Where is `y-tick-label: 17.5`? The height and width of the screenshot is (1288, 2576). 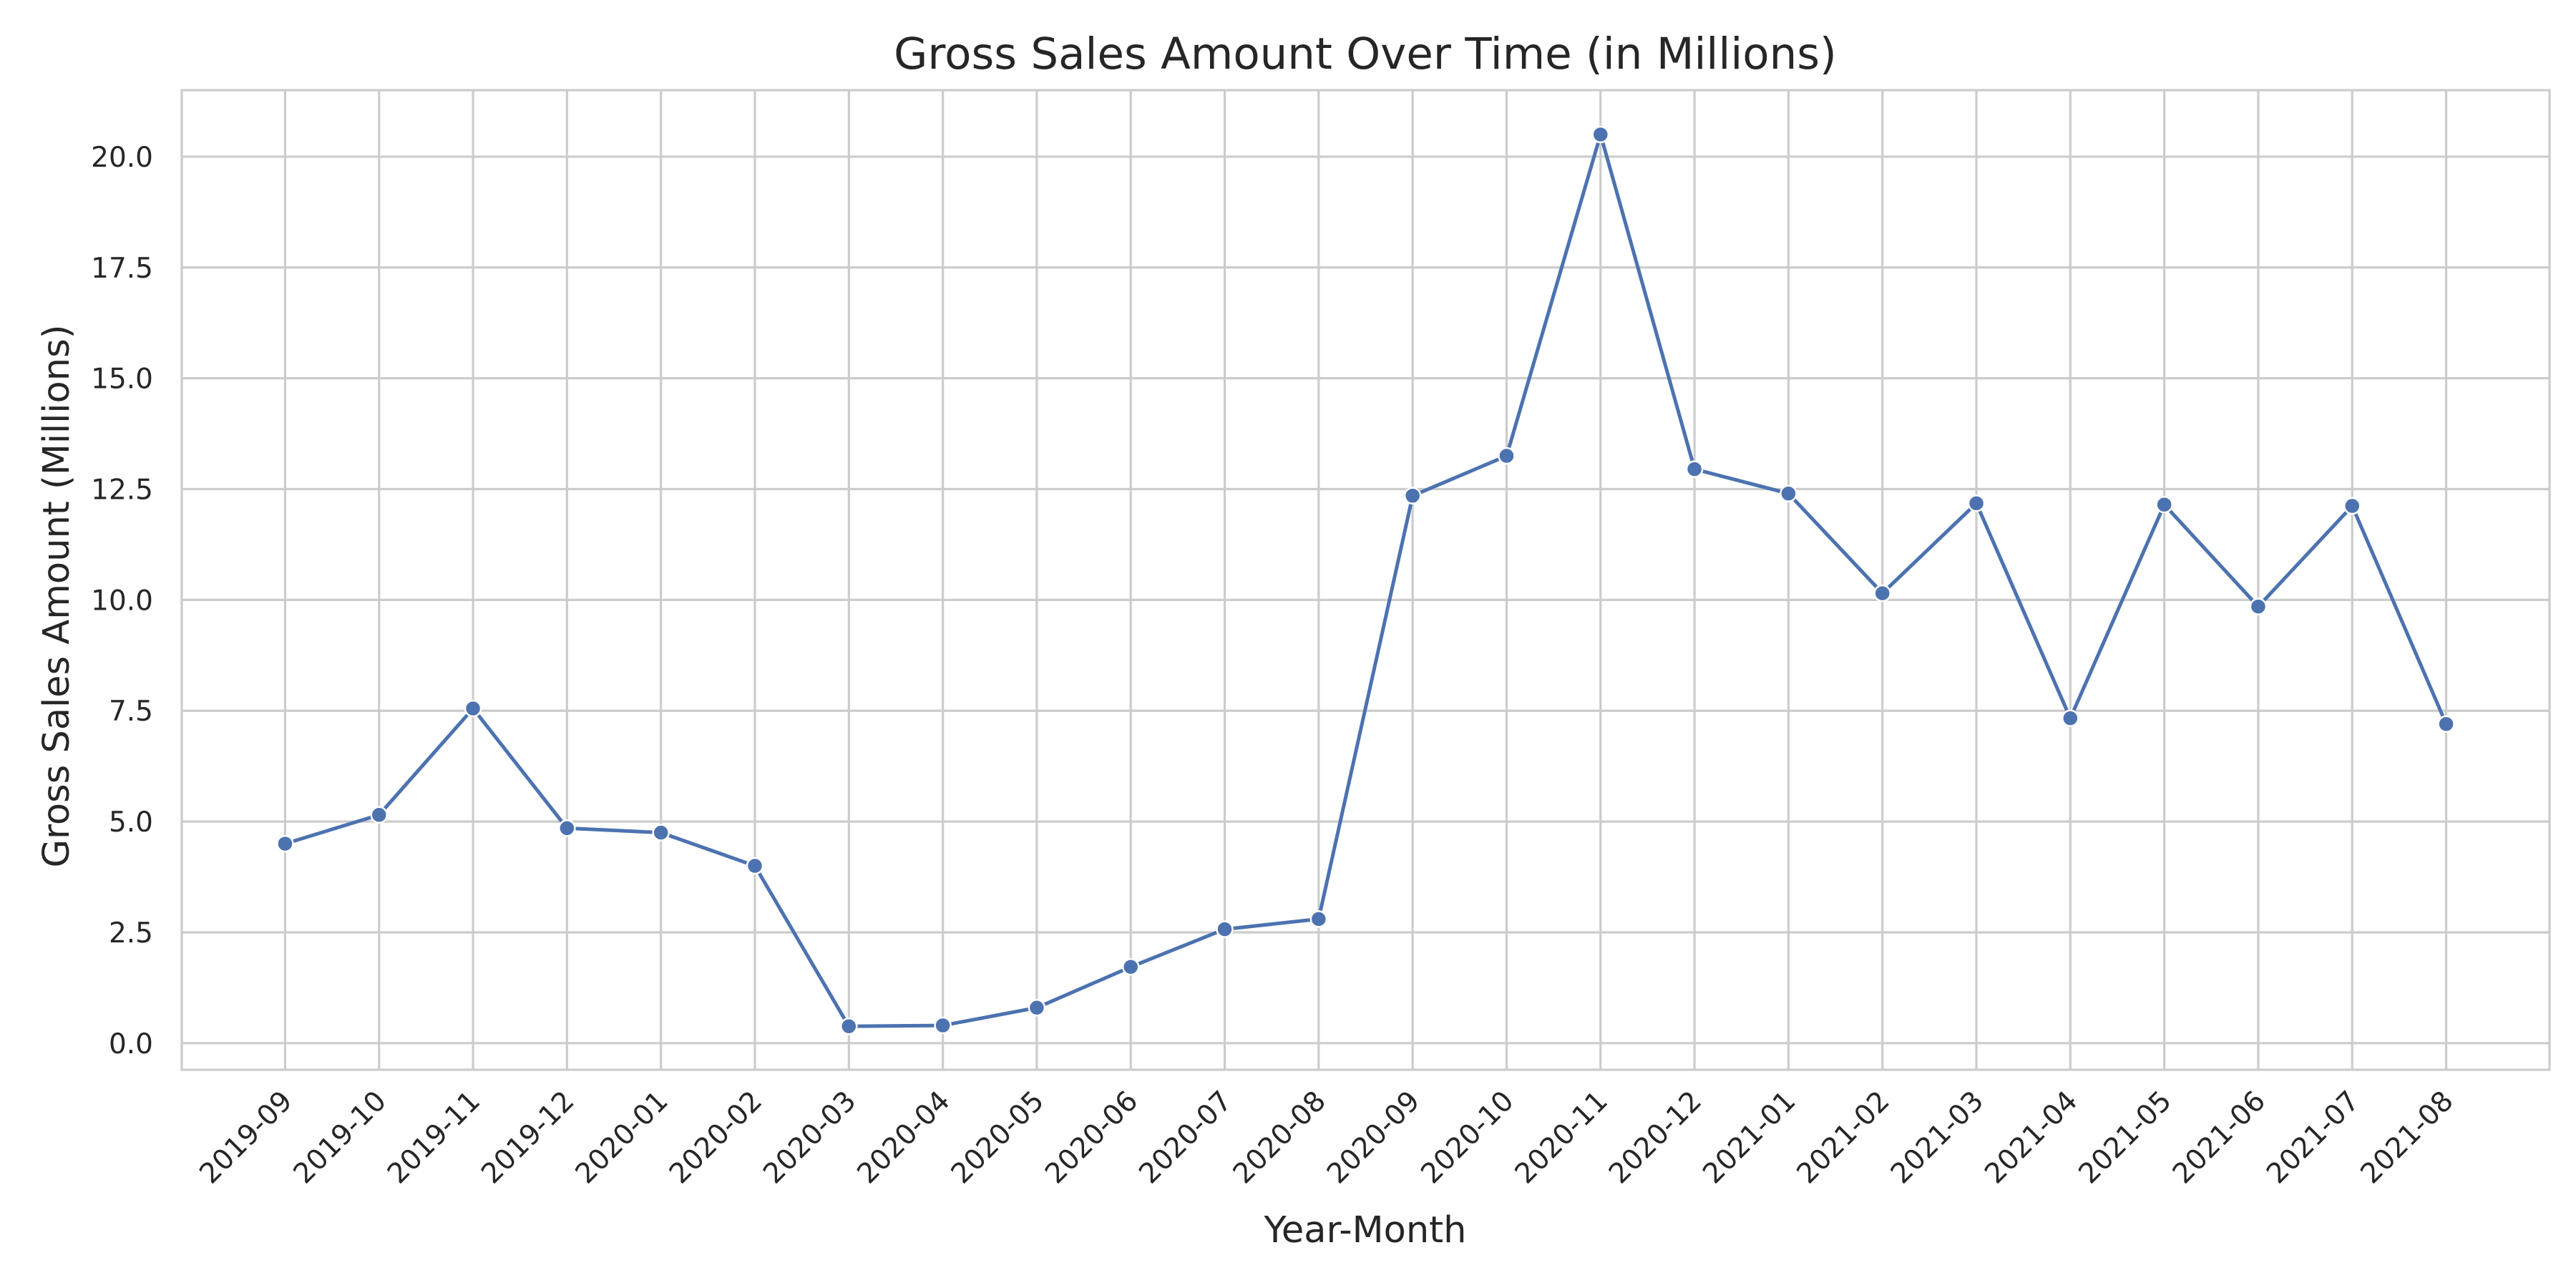 y-tick-label: 17.5 is located at coordinates (122, 269).